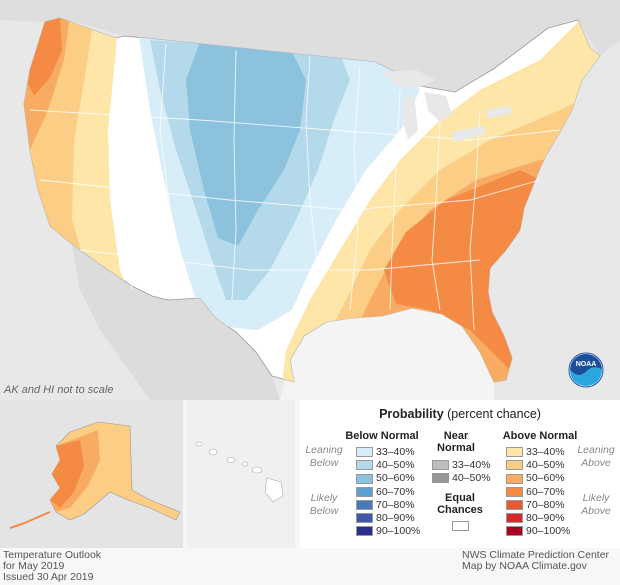 Image resolution: width=620 pixels, height=585 pixels. I want to click on caption-line: Temperature Outlook, so click(52, 555).